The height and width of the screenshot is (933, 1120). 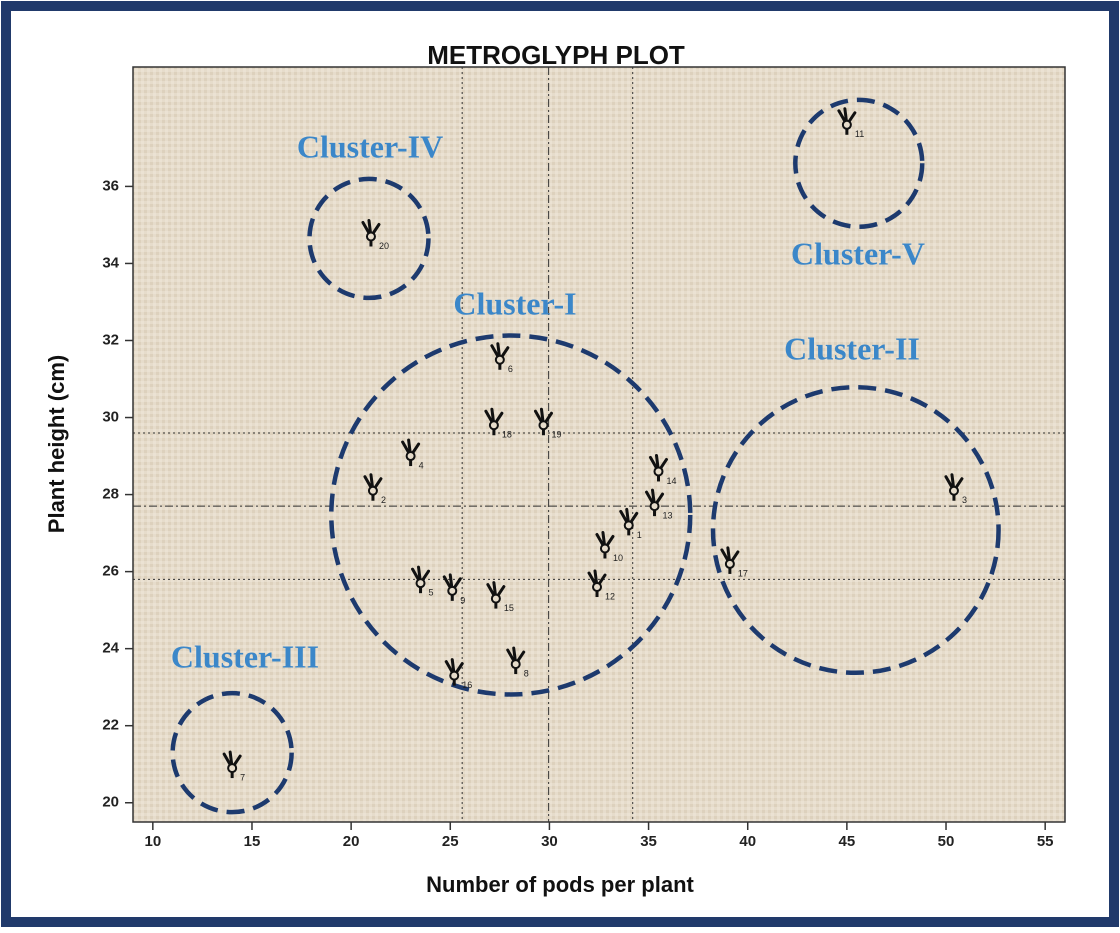 What do you see at coordinates (560, 884) in the screenshot?
I see `x-axis-label: Number of pods per plant` at bounding box center [560, 884].